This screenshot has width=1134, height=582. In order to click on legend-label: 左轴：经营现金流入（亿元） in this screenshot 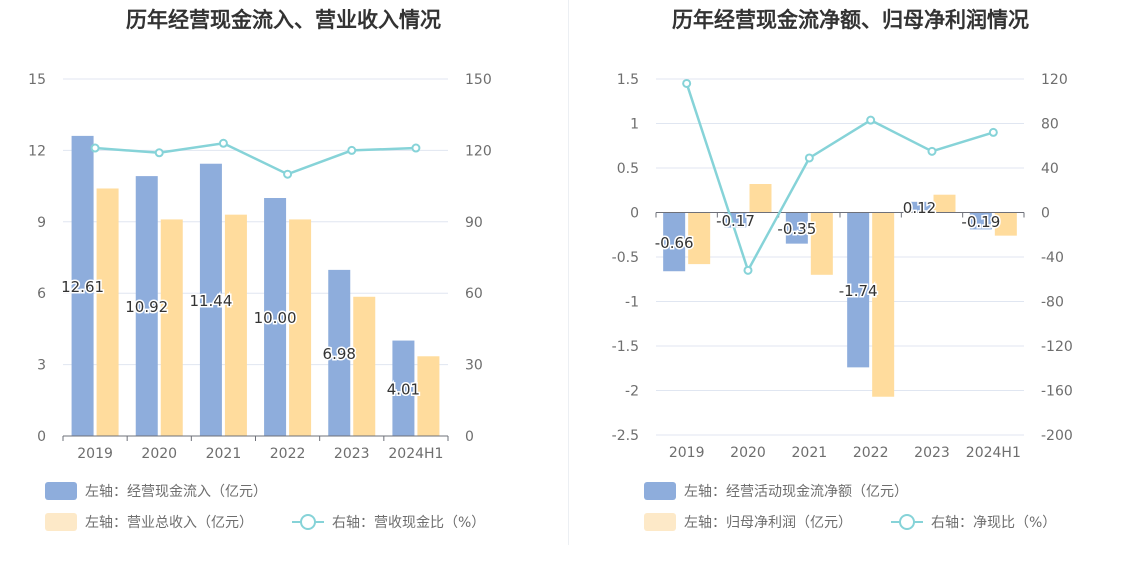, I will do `click(176, 492)`.